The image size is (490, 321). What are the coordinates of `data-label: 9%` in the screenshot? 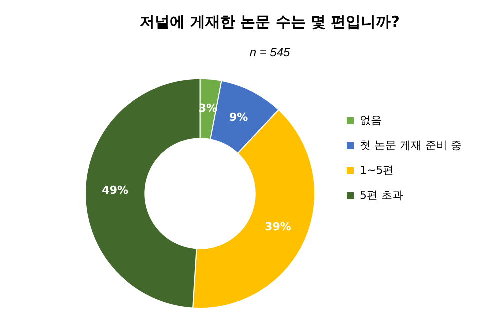 It's located at (238, 117).